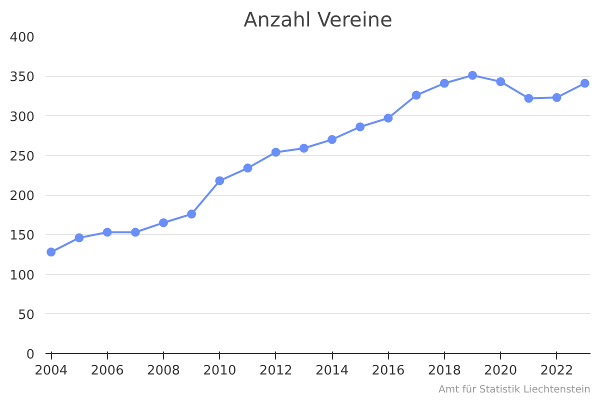  Describe the element at coordinates (388, 371) in the screenshot. I see `x-tick-label: 2016` at that location.